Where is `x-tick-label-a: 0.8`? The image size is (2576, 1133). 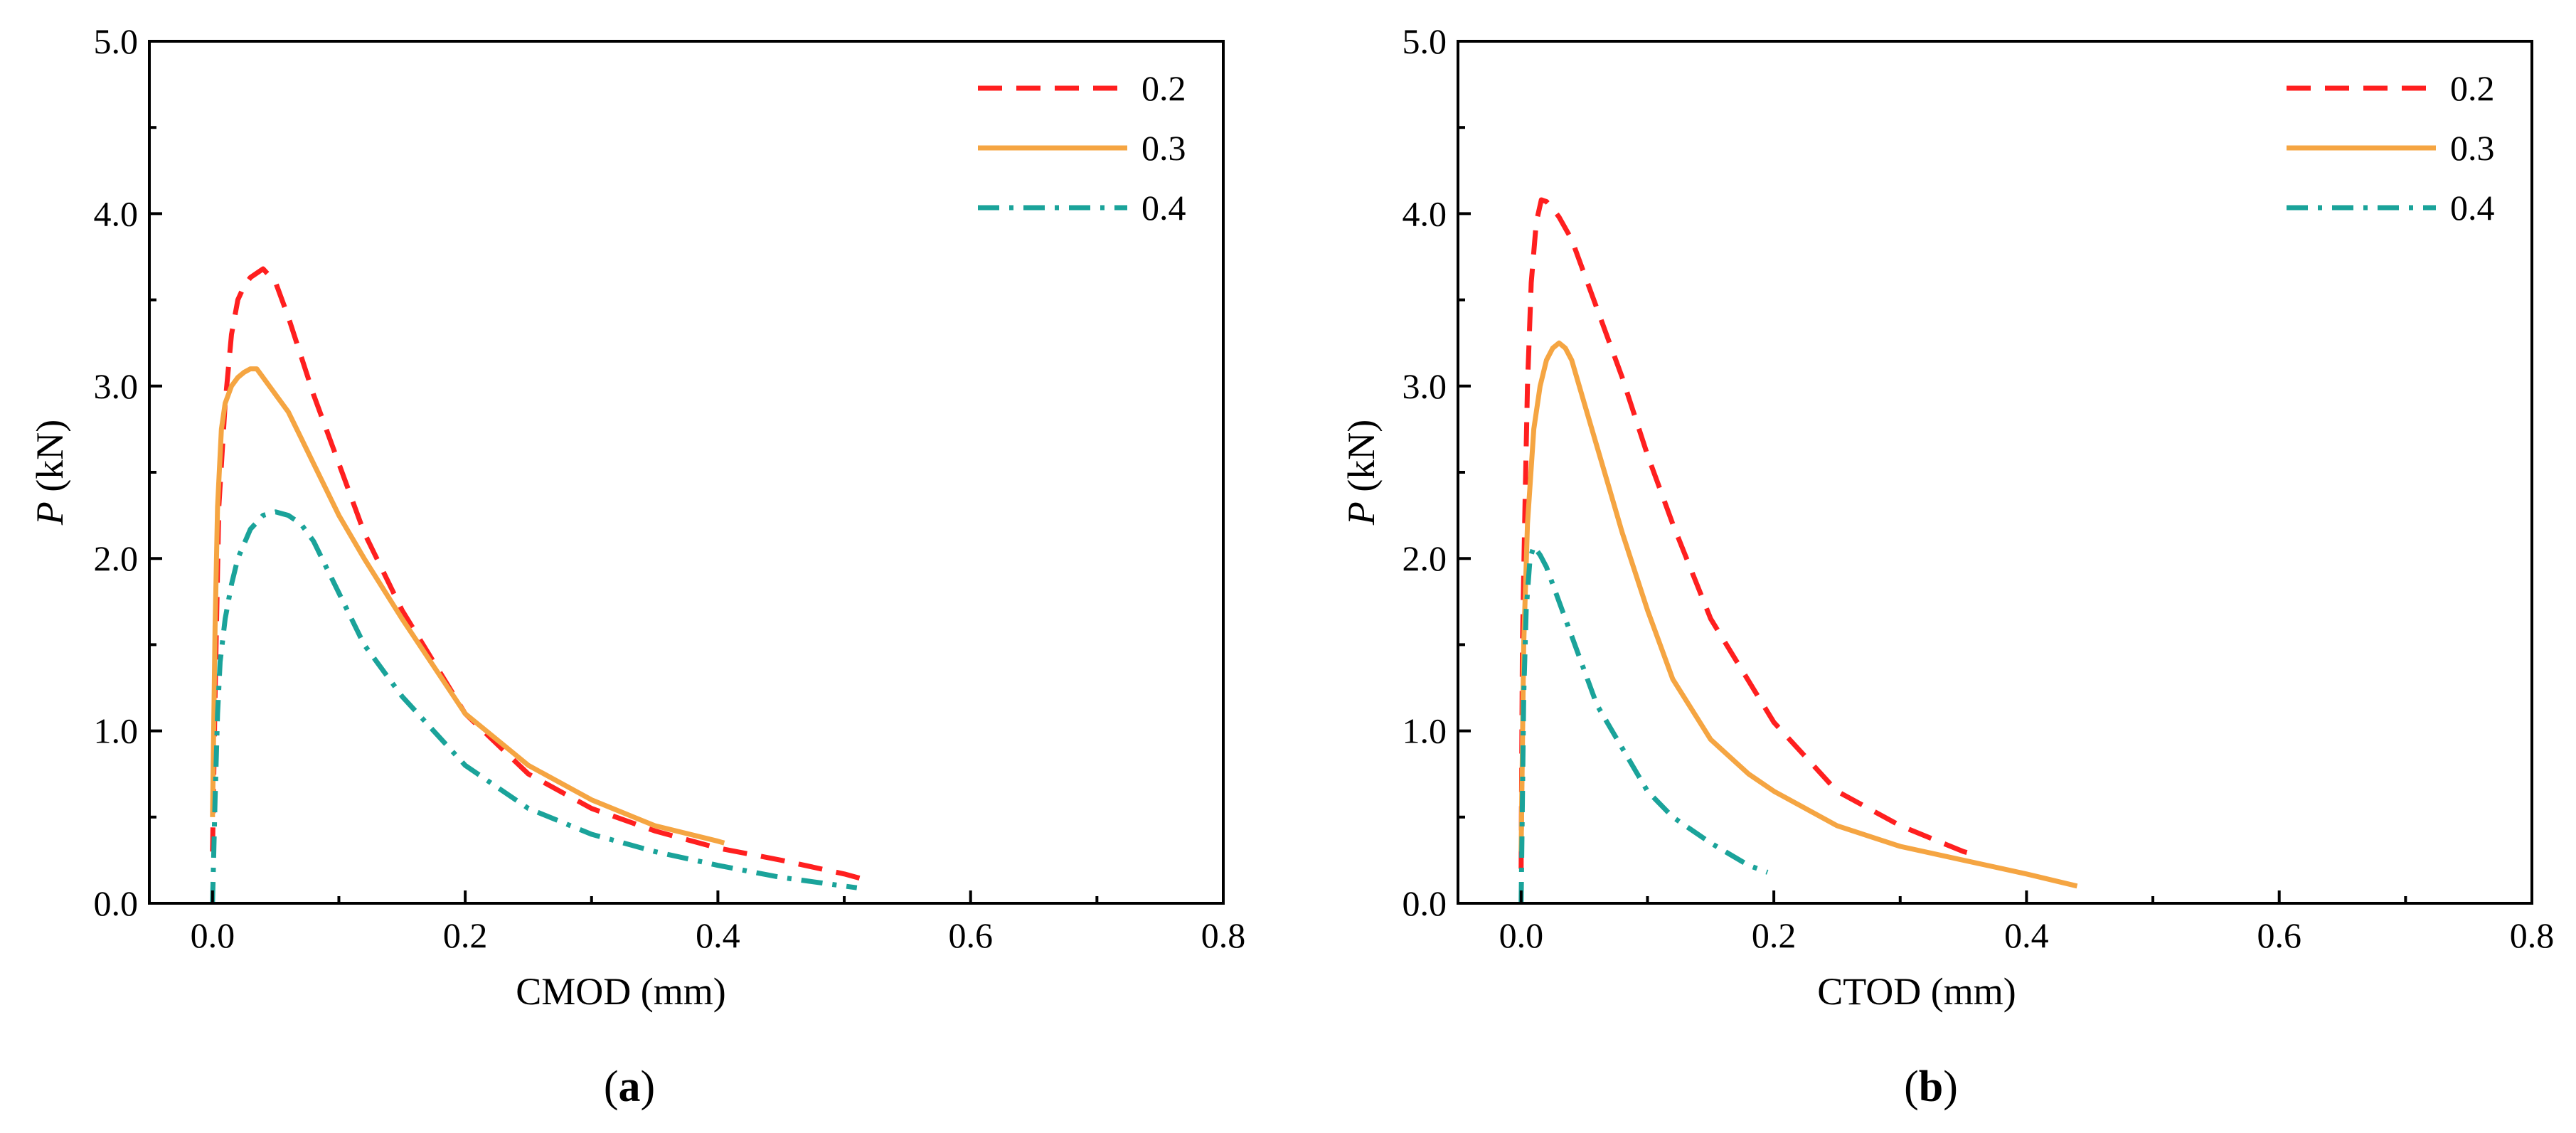
x-tick-label-a: 0.8 is located at coordinates (1223, 935).